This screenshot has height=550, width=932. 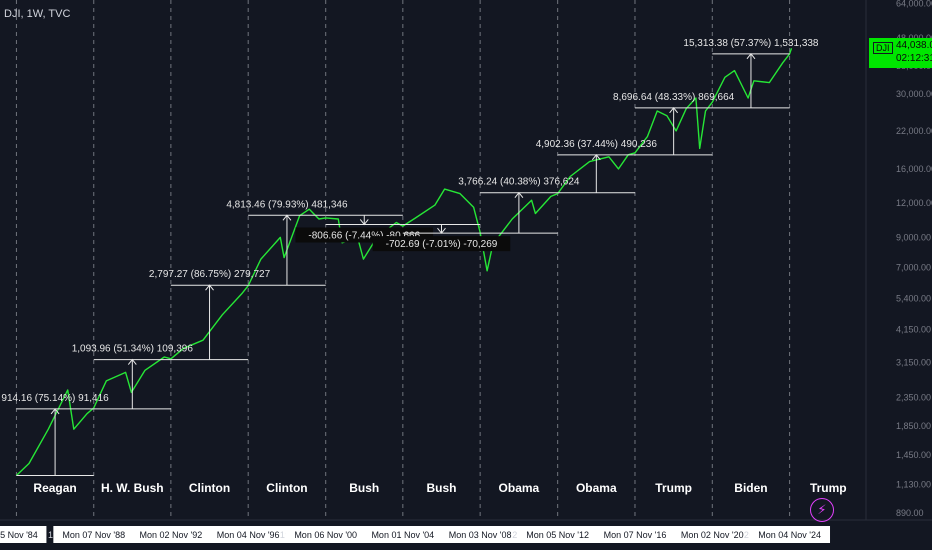 I want to click on x-tick-label-11: Mon 07 Nov '16, so click(x=635, y=535).